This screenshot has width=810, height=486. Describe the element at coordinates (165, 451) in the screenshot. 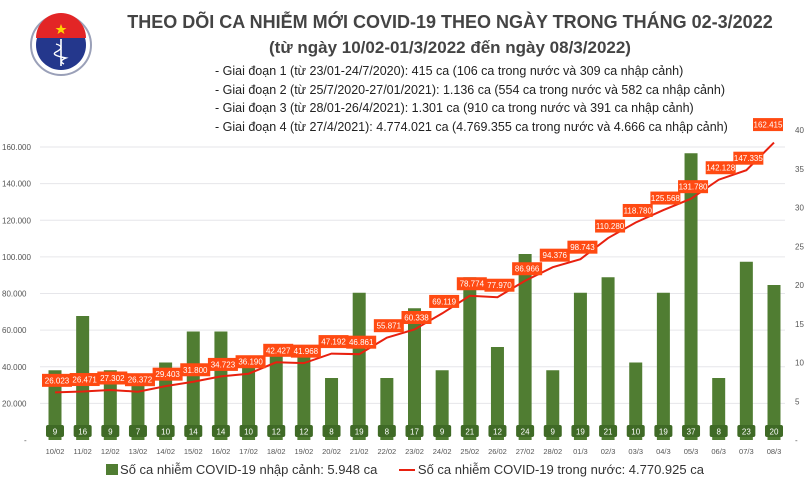

I see `x-axis-tick: 14/02` at that location.